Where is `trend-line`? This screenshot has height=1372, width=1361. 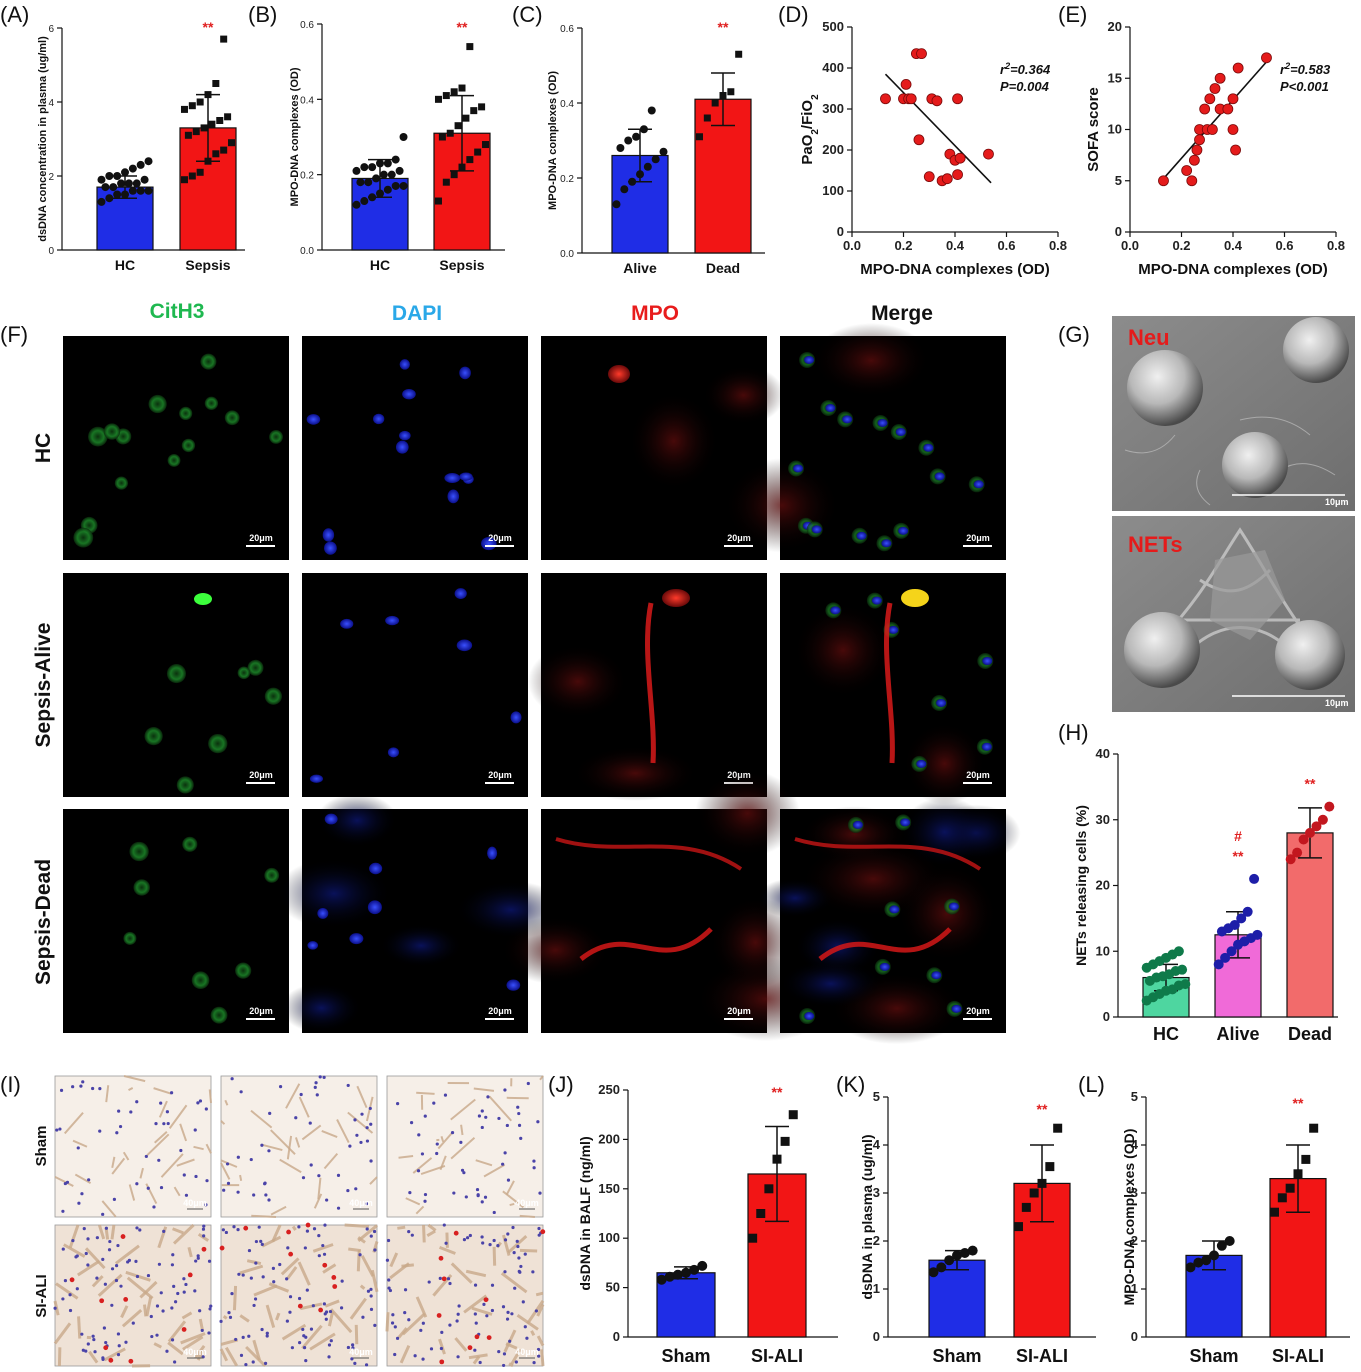 trend-line is located at coordinates (1215, 120).